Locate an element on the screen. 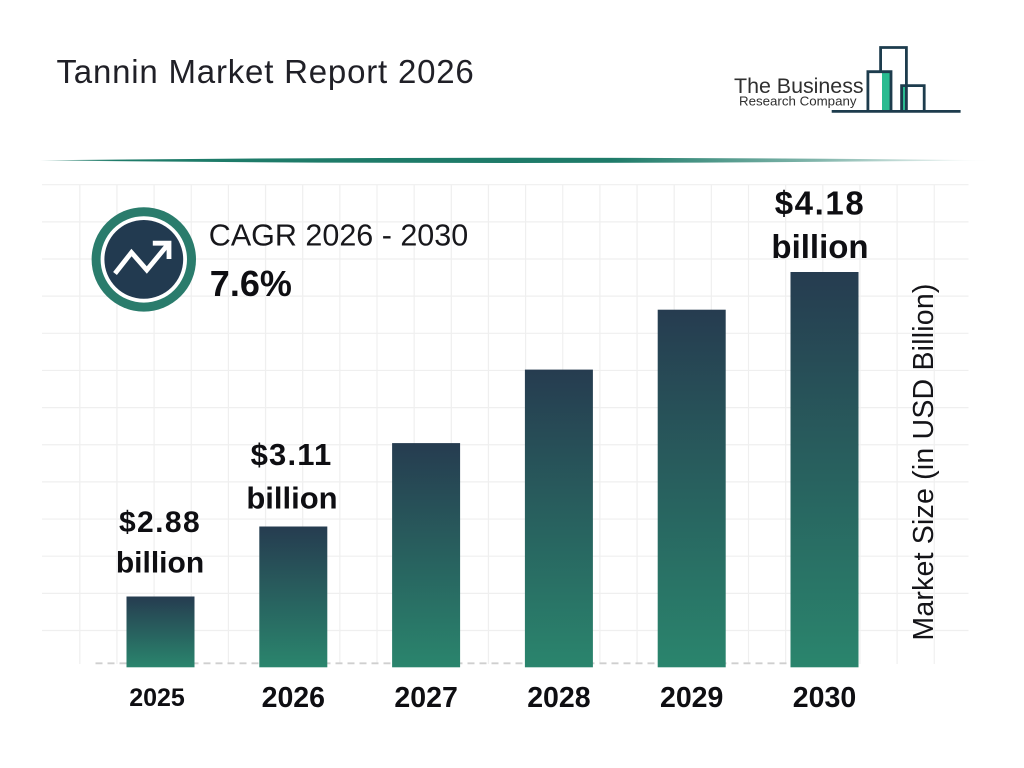 Image resolution: width=1024 pixels, height=768 pixels. svg-text: Tannin Market Report 2026 is located at coordinates (266, 71).